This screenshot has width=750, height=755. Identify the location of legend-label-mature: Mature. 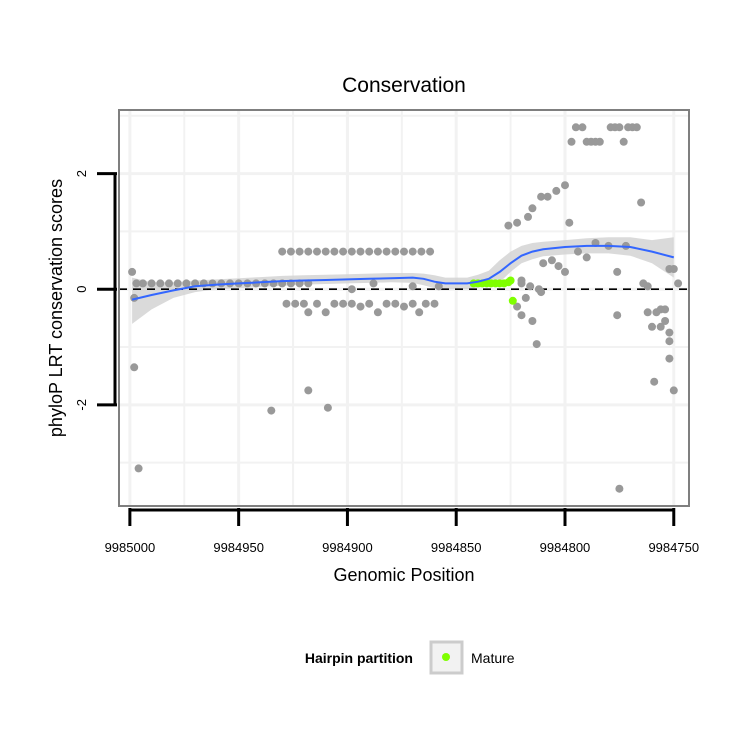
(493, 658).